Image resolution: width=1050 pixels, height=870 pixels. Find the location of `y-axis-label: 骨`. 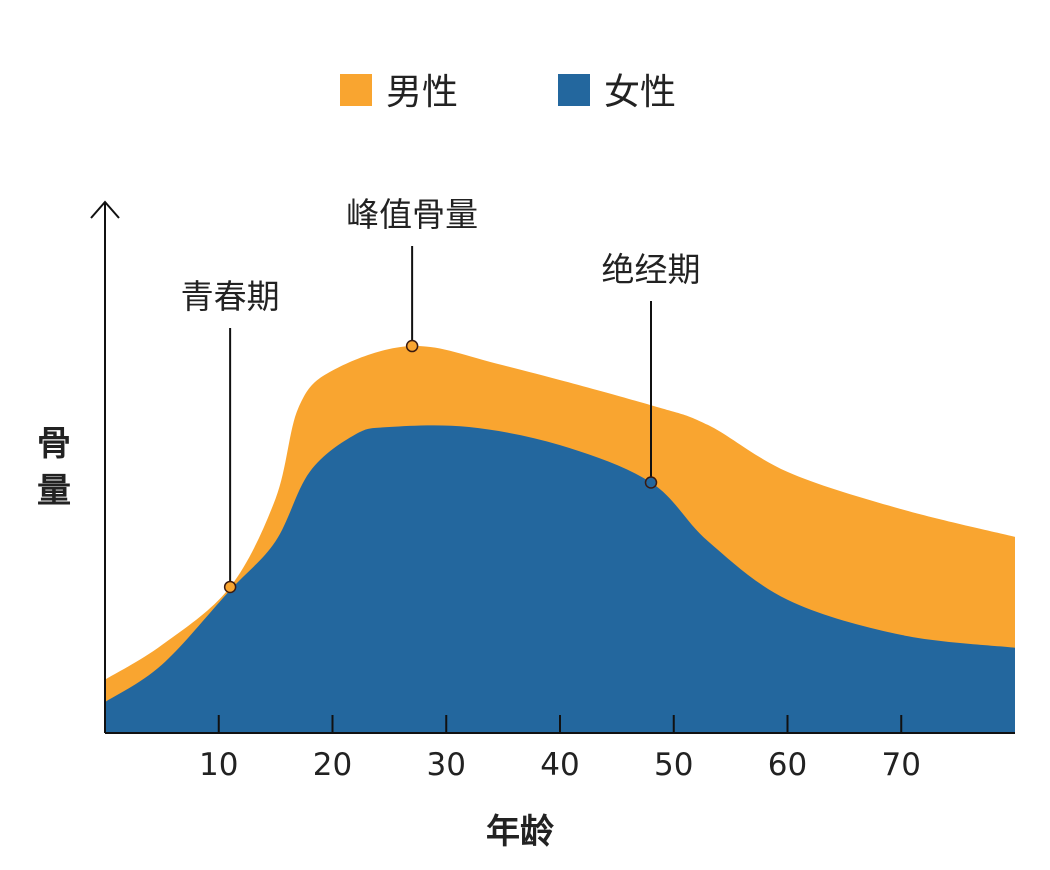

y-axis-label: 骨 is located at coordinates (54, 444).